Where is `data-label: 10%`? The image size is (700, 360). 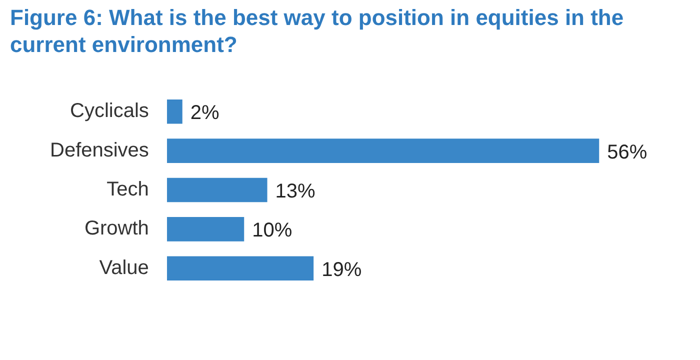 data-label: 10% is located at coordinates (272, 231).